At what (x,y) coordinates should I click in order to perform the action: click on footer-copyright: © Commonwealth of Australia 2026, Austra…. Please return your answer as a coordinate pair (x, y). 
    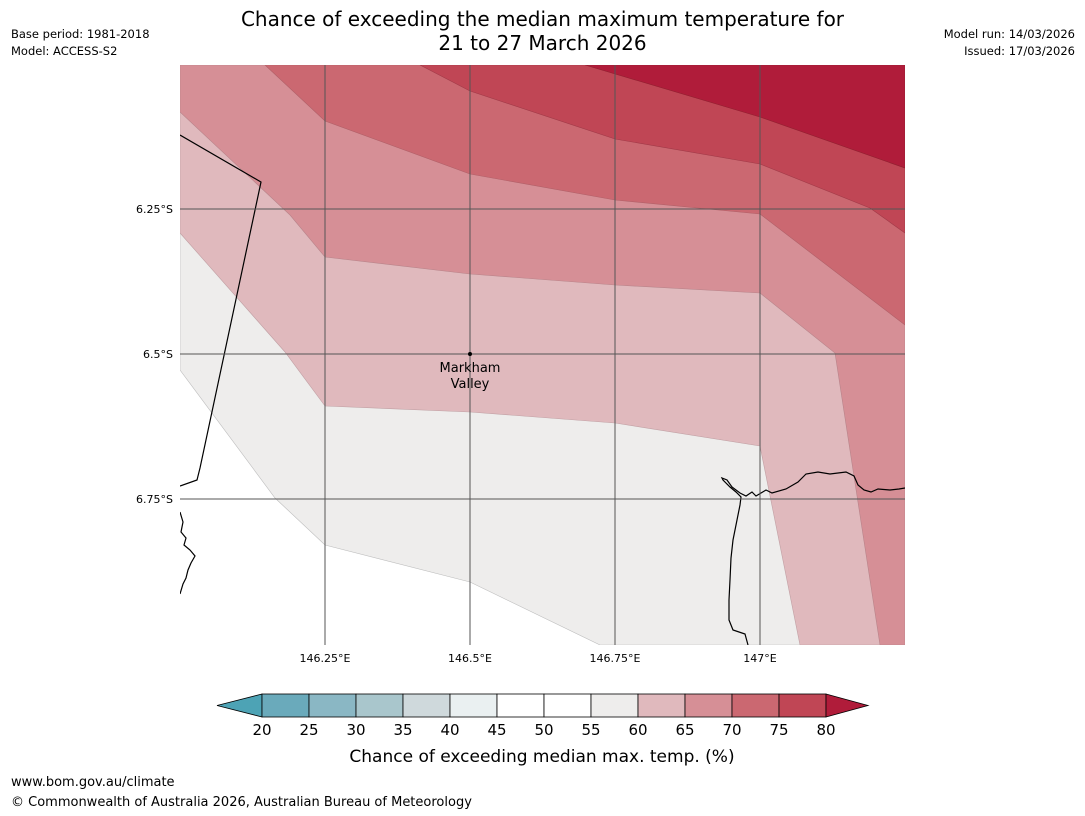
    Looking at the image, I should click on (241, 802).